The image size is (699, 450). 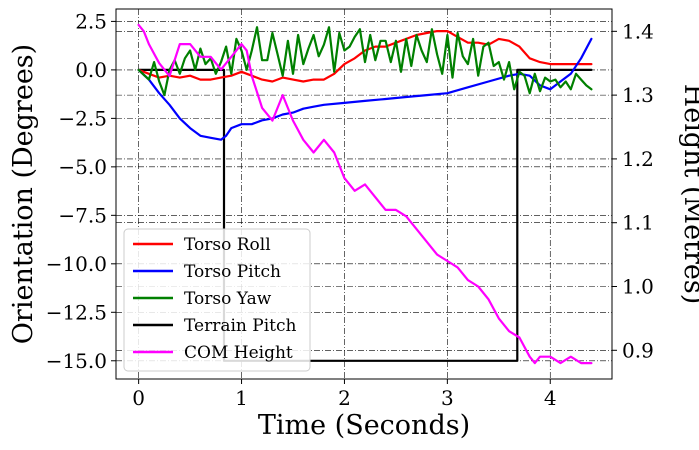 What do you see at coordinates (23, 194) in the screenshot?
I see `y-axis-label: Orientation (Degrees)` at bounding box center [23, 194].